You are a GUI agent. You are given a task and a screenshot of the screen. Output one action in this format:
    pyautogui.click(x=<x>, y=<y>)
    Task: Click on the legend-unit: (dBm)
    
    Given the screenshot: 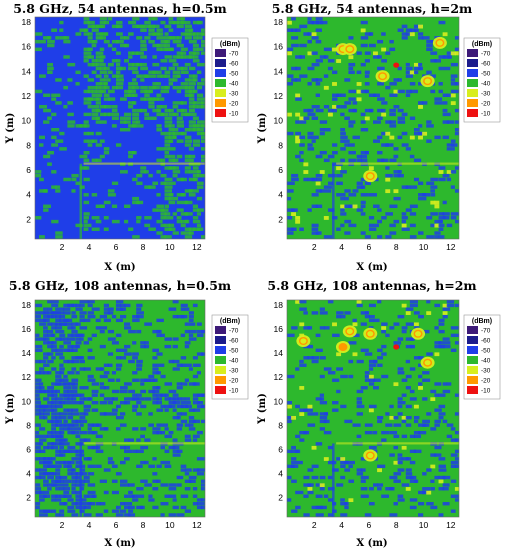 What is the action you would take?
    pyautogui.click(x=482, y=44)
    